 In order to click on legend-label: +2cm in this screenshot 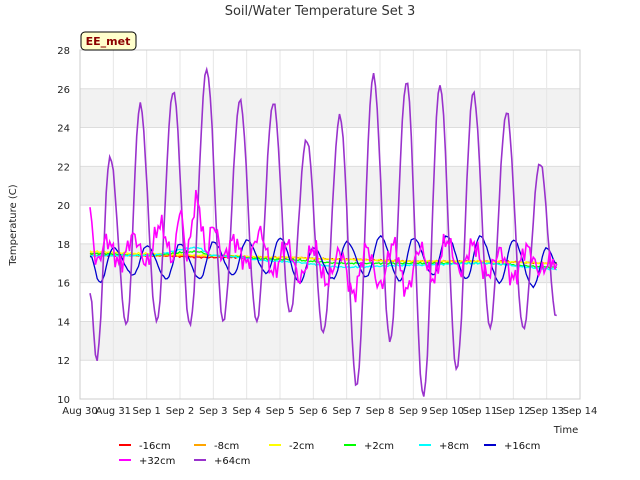, I will do `click(379, 446)`.